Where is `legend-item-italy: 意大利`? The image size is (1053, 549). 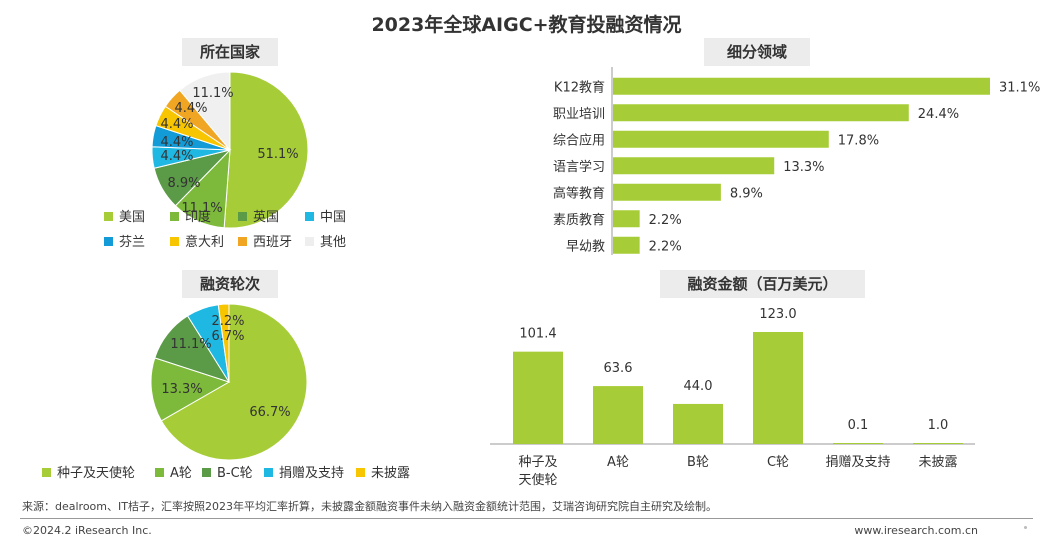 legend-item-italy: 意大利 is located at coordinates (197, 240).